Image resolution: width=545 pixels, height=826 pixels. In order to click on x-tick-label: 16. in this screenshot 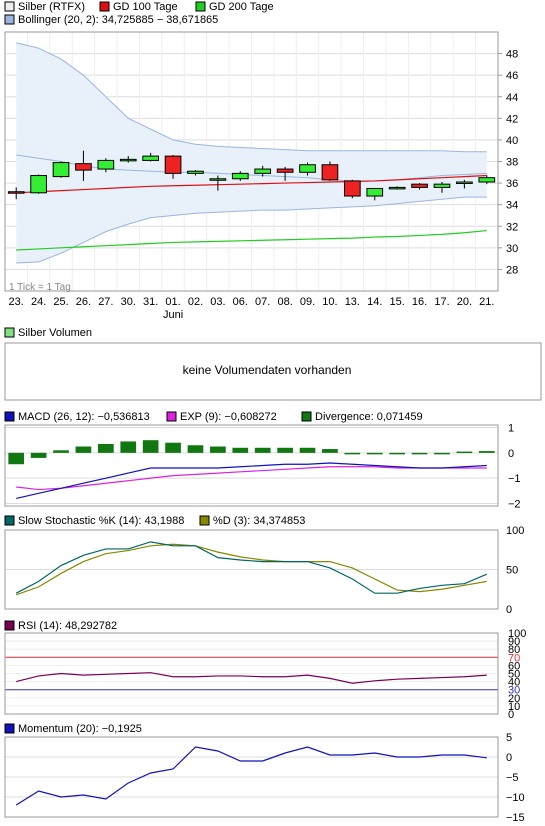, I will do `click(419, 302)`.